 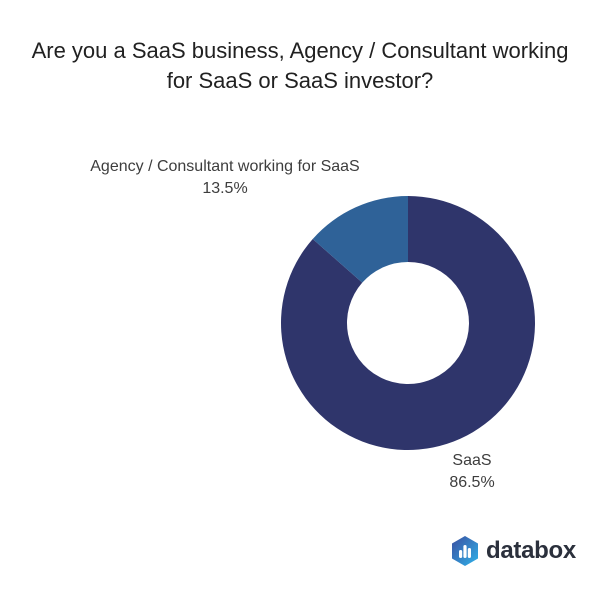 What do you see at coordinates (360, 239) in the screenshot?
I see `donut-segment-agency-consultant-working-for-saas` at bounding box center [360, 239].